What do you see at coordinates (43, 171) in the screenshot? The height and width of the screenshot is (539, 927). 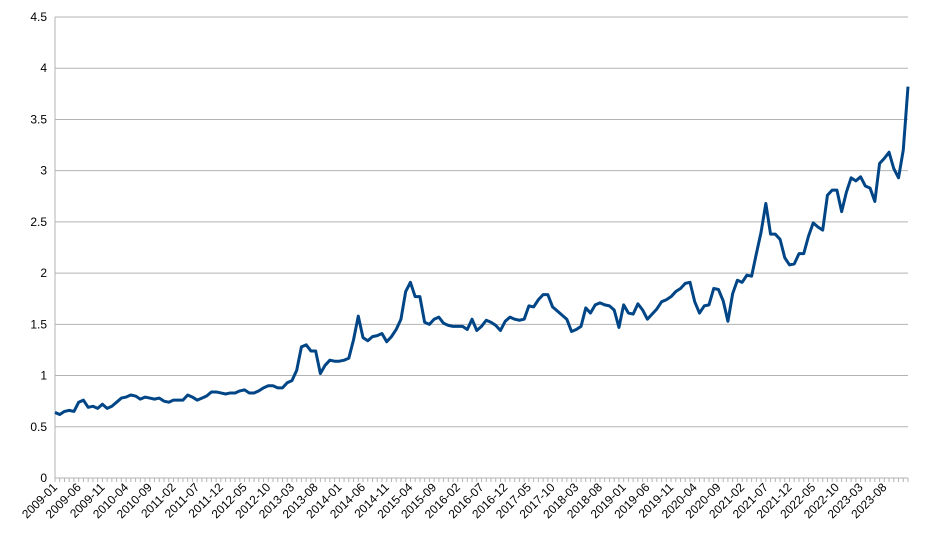 I see `y-tick-label: 3` at bounding box center [43, 171].